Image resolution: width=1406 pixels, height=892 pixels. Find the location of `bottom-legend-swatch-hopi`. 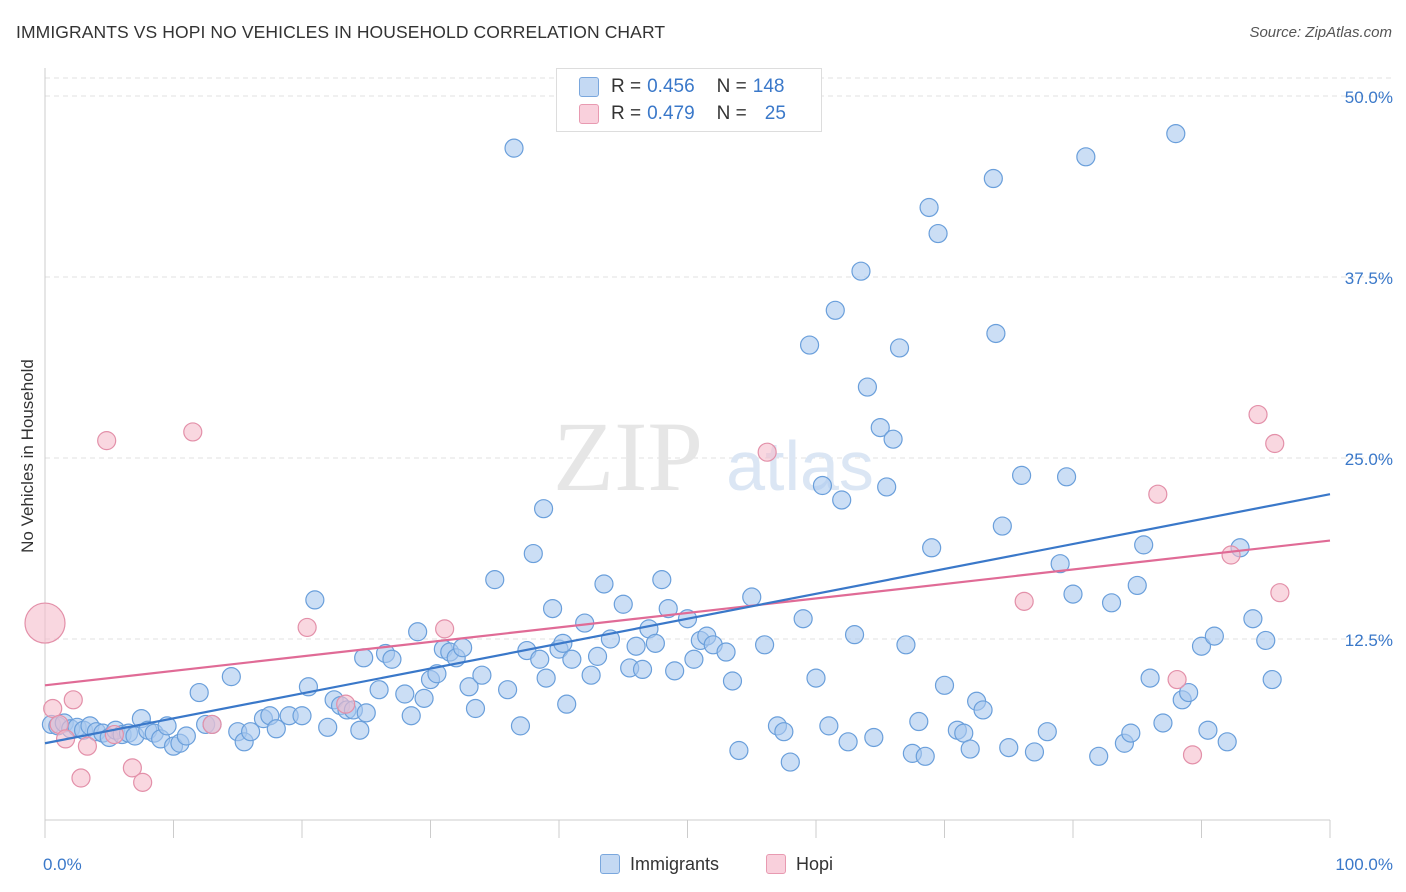

bottom-legend-swatch-hopi is located at coordinates (776, 864).